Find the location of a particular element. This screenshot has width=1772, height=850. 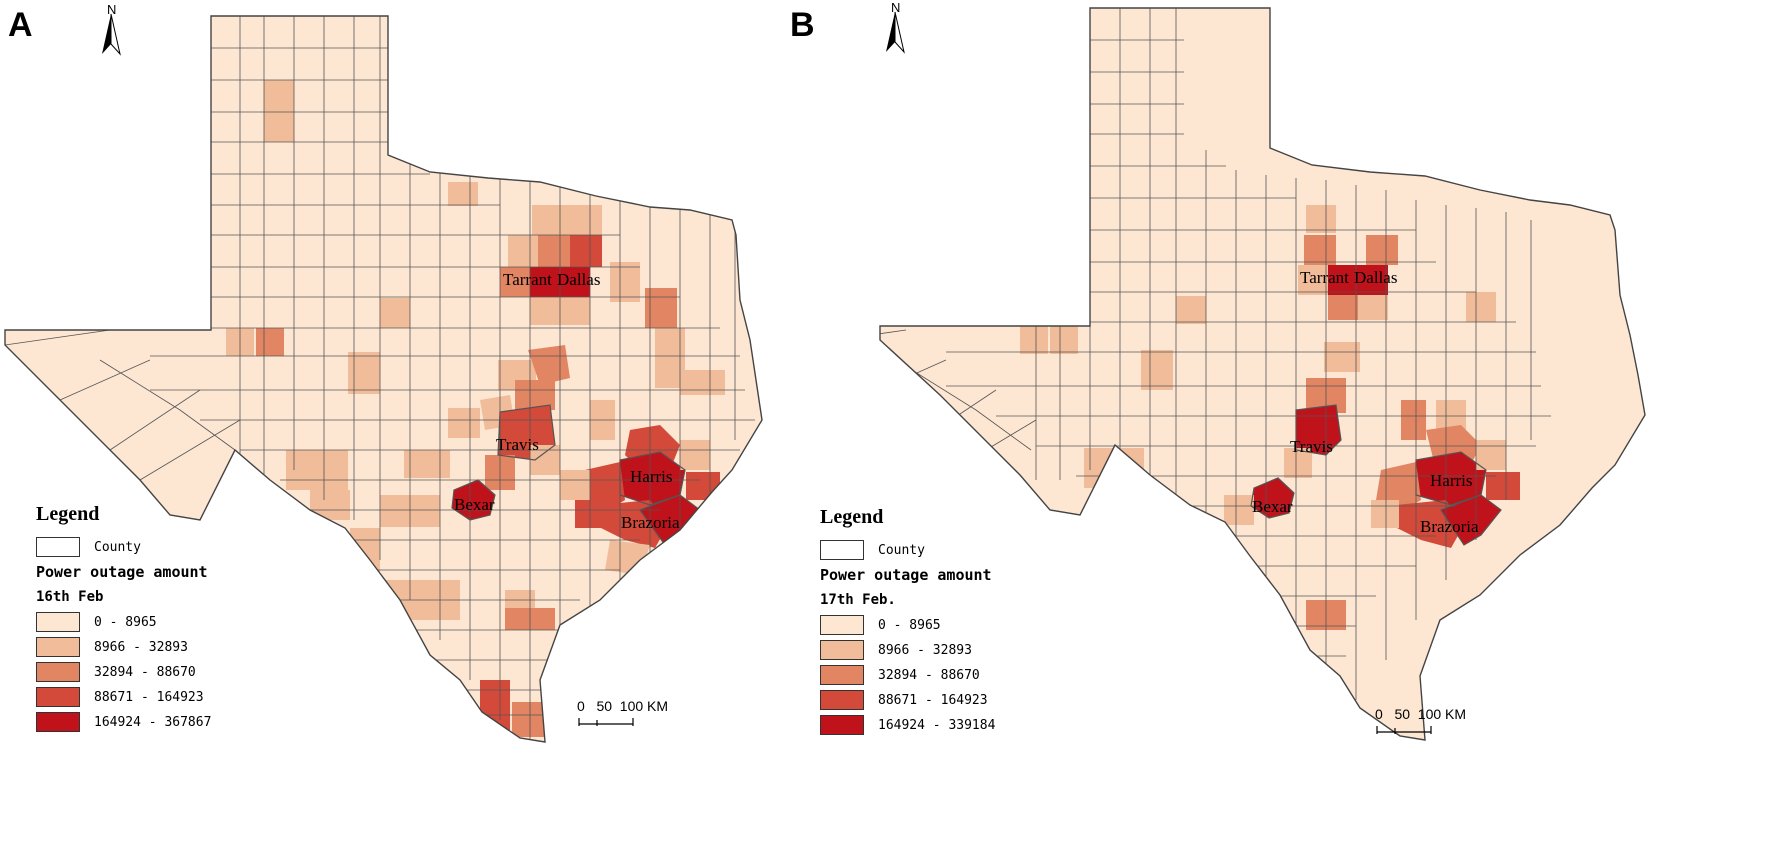

legend-date: 16th Feb is located at coordinates (70, 597).